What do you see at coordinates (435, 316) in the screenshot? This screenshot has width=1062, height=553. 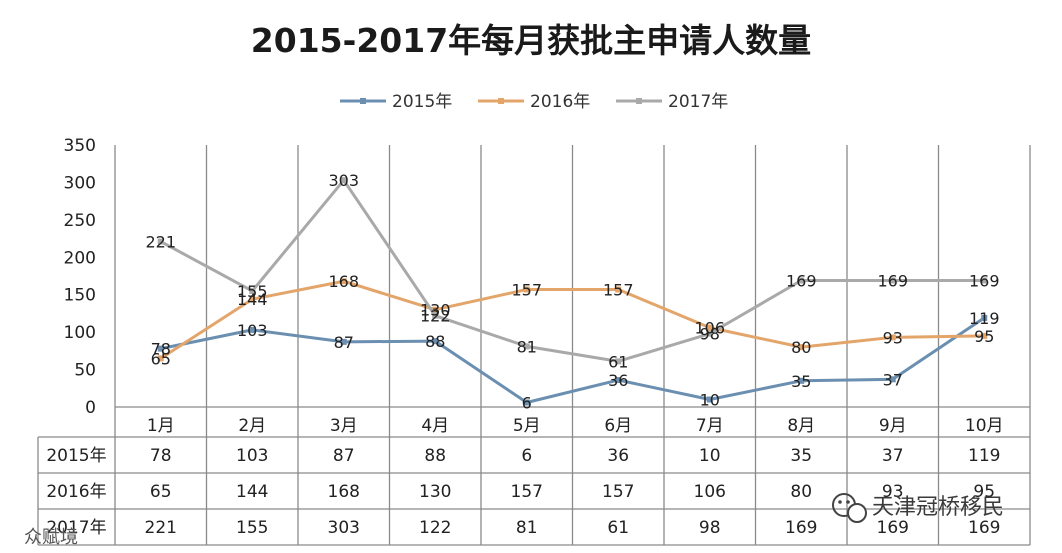 I see `data-label: 122` at bounding box center [435, 316].